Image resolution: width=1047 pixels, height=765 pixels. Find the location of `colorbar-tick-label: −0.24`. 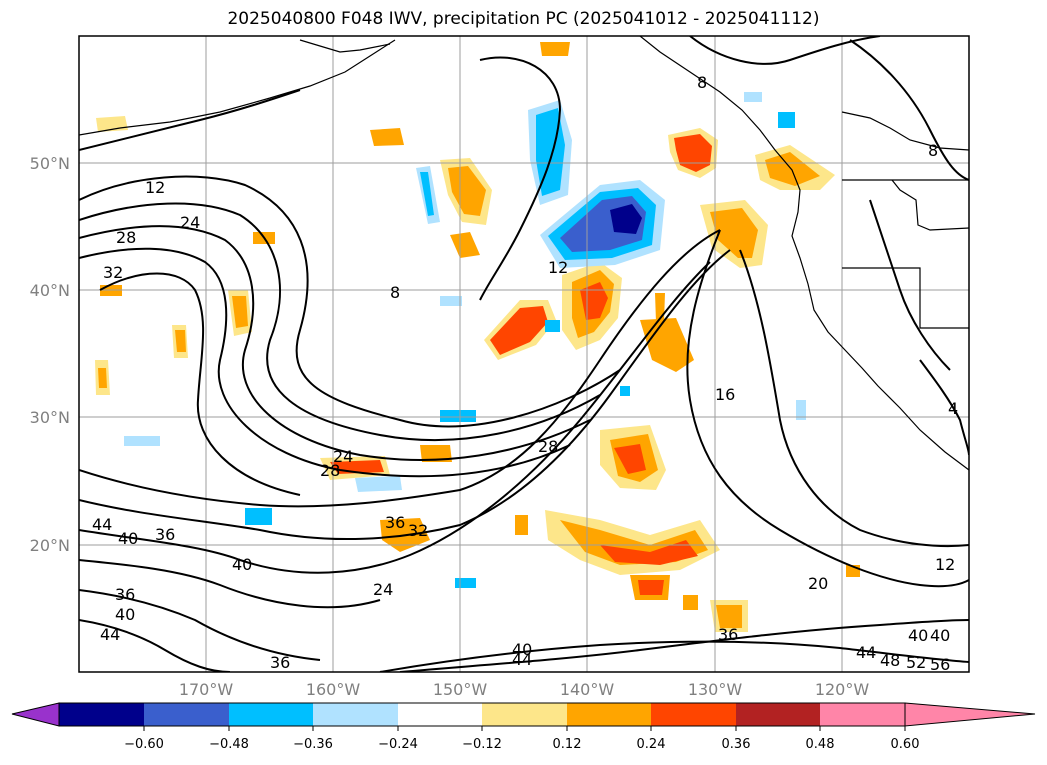

colorbar-tick-label: −0.24 is located at coordinates (398, 744).